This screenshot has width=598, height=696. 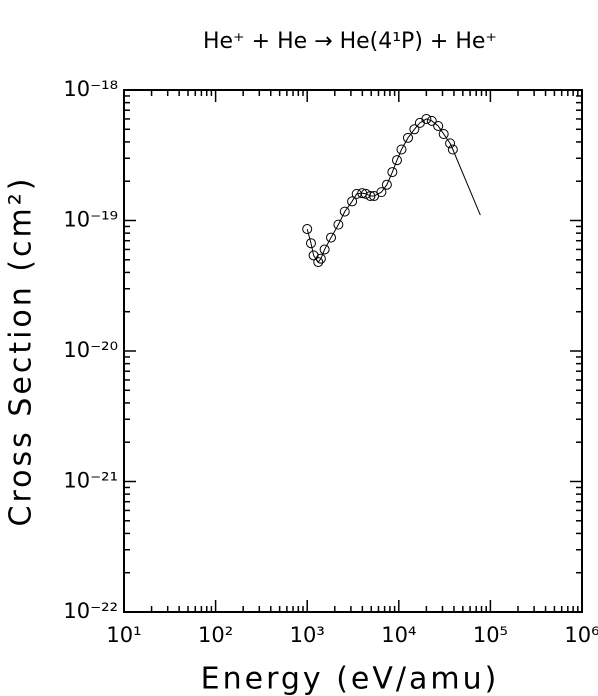 I want to click on y-tick-label: 10⁻²¹, so click(x=90, y=481).